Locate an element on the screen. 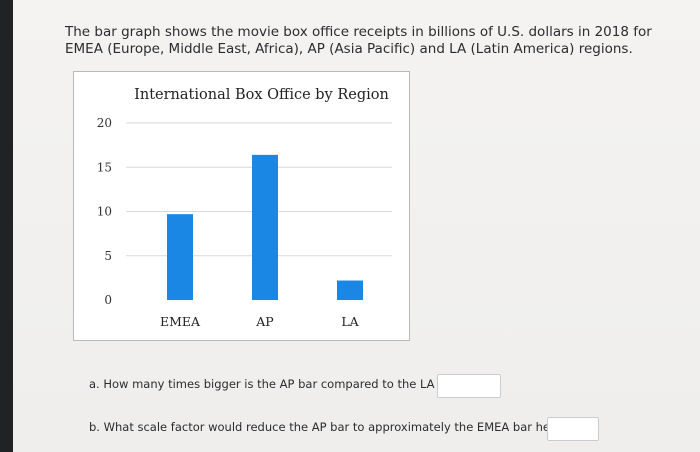 The image size is (700, 452). bar-ap is located at coordinates (265, 227).